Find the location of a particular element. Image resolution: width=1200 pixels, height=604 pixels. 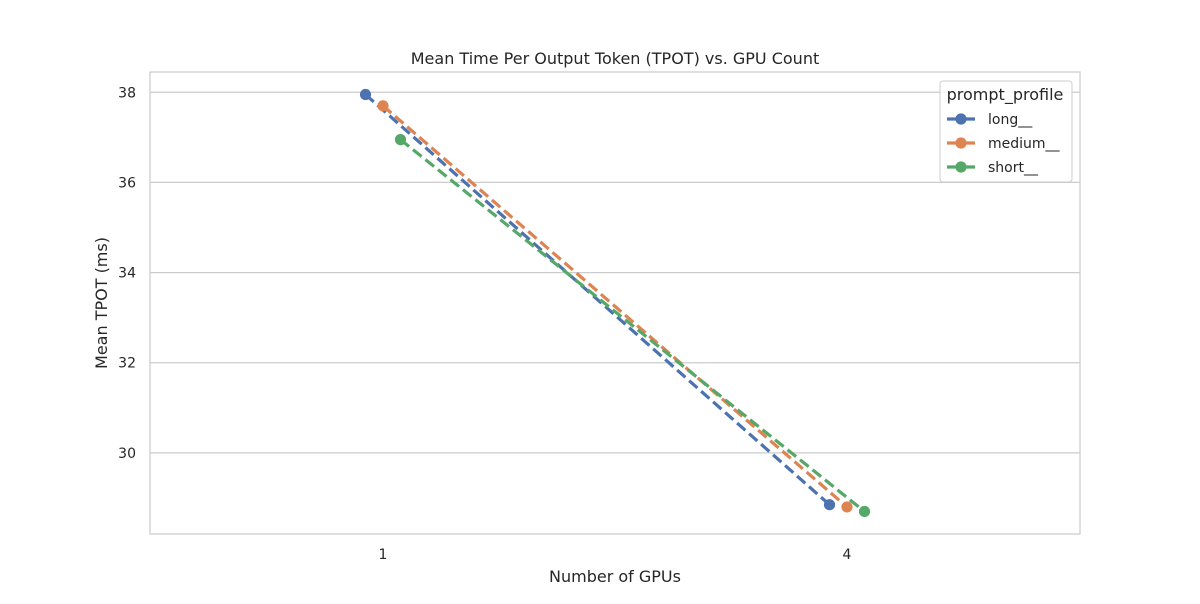

y-tick-label: 30 is located at coordinates (127, 454).